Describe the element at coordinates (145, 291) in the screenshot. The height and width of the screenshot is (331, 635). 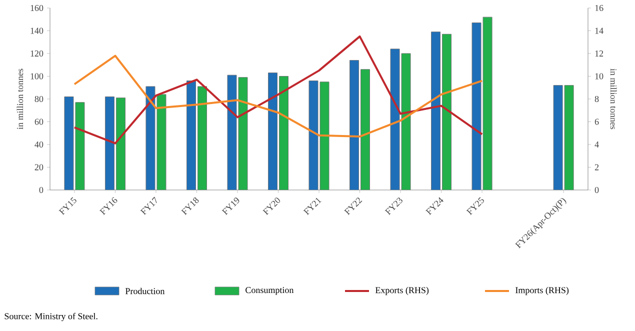
I see `legend-label: Production` at that location.